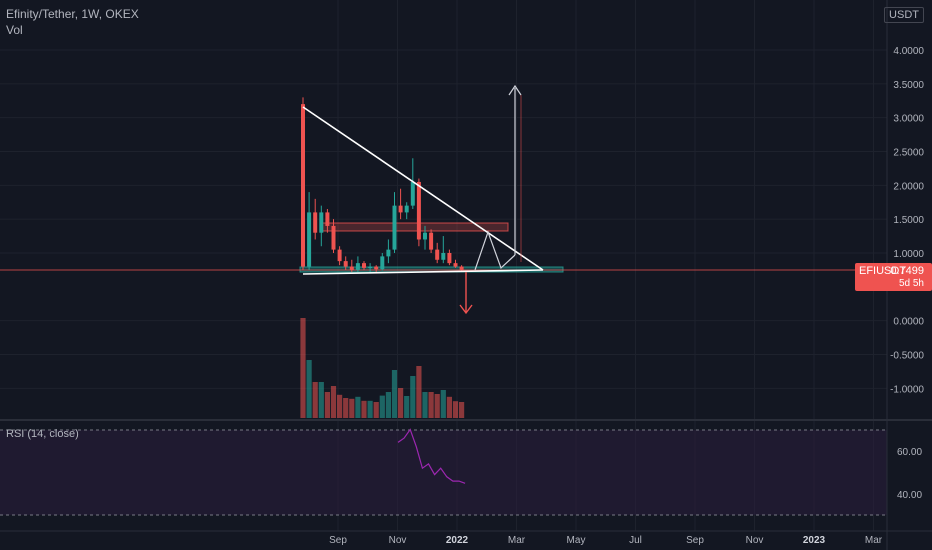 The width and height of the screenshot is (932, 550). I want to click on rsi-tick-60: 60.00, so click(909, 452).